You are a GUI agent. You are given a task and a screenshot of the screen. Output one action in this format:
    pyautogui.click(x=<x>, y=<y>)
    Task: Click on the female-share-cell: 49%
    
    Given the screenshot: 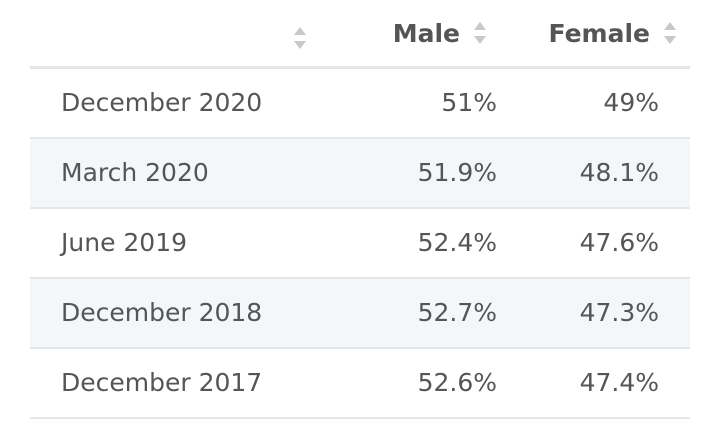 What is the action you would take?
    pyautogui.click(x=631, y=103)
    